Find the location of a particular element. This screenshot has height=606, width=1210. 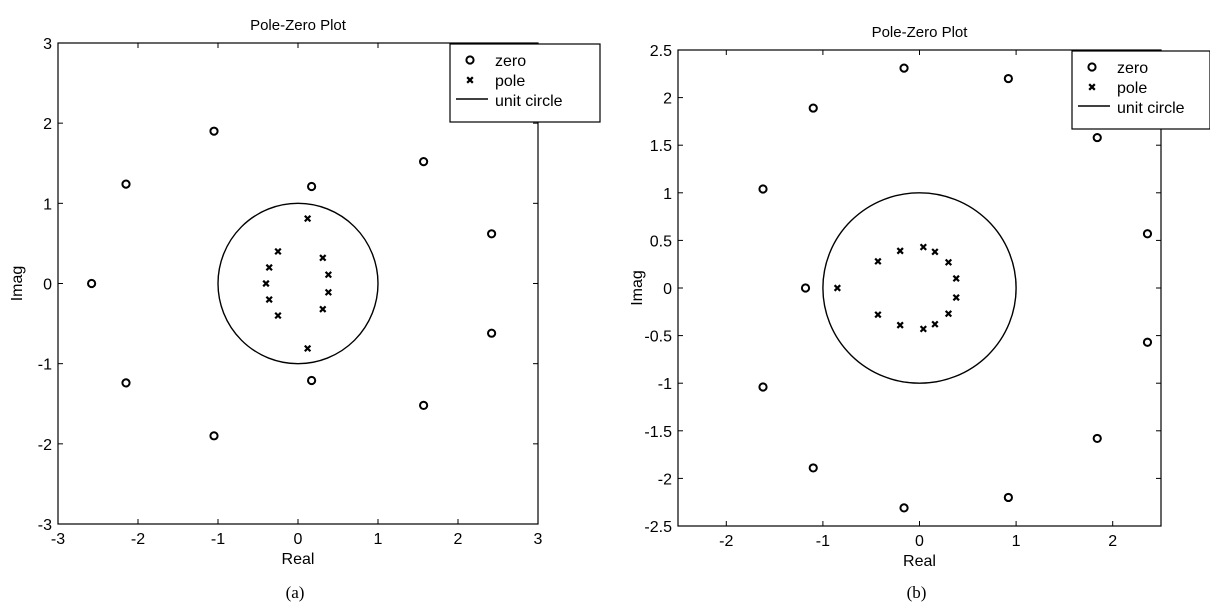

y-tick-label: 0.5 is located at coordinates (661, 241).